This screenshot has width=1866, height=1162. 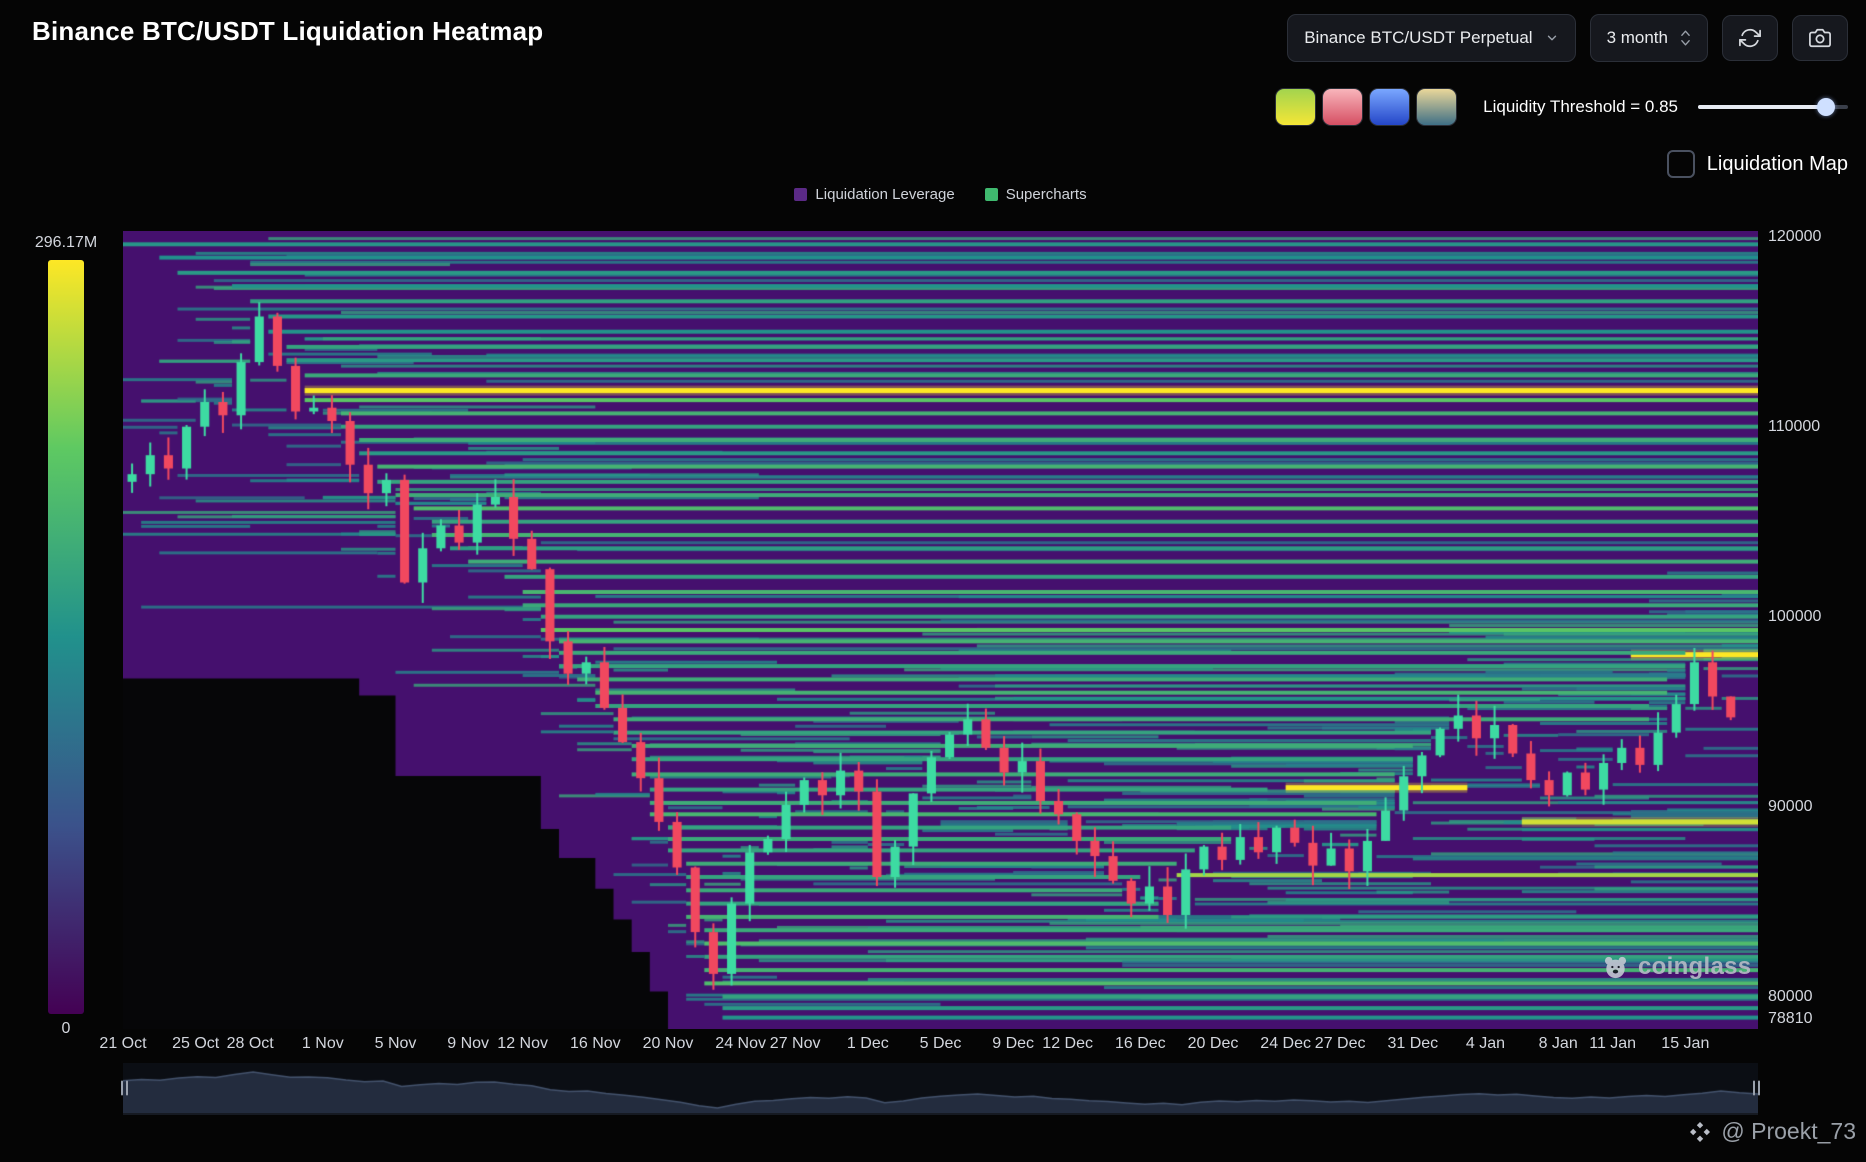 I want to click on screenshot-button, so click(x=1820, y=38).